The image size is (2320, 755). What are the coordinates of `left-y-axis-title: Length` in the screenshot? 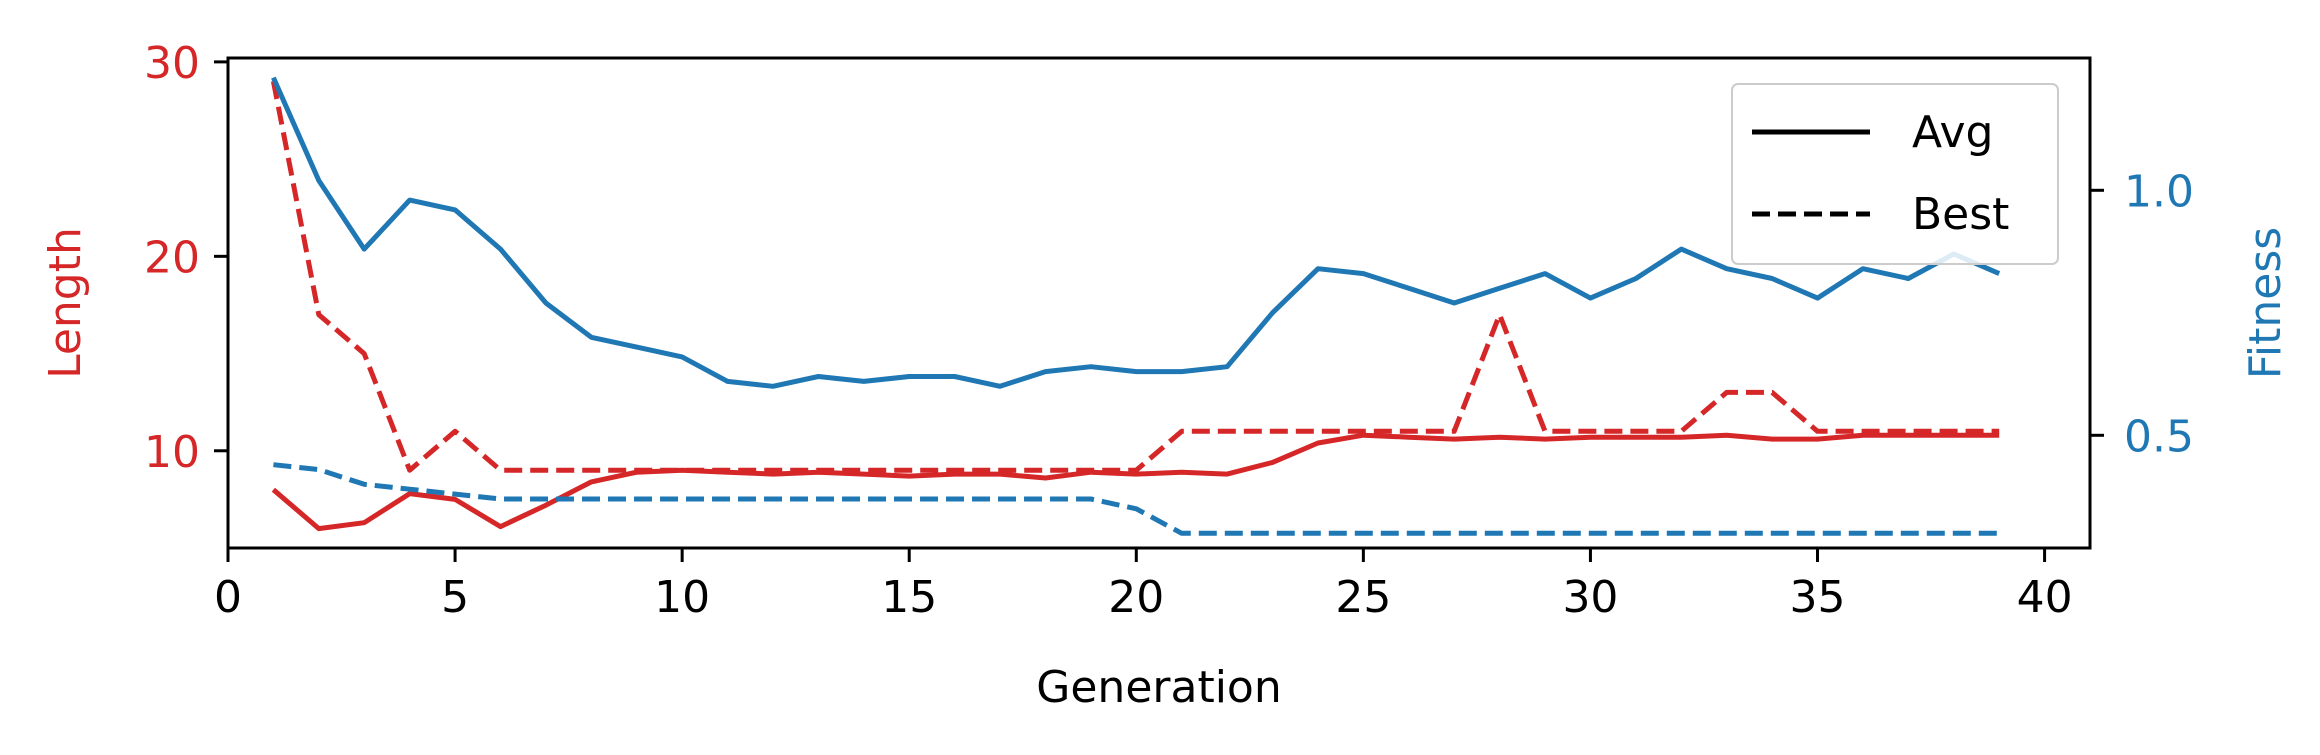 It's located at (65, 303).